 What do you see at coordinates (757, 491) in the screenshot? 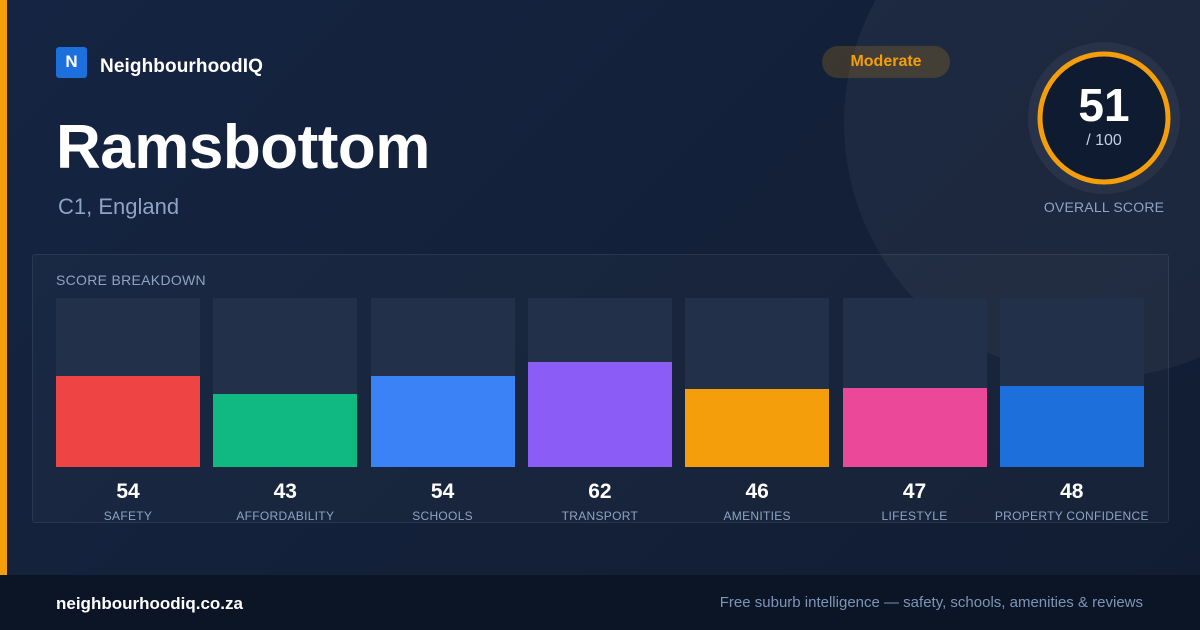
I see `bar-value-label: 46` at bounding box center [757, 491].